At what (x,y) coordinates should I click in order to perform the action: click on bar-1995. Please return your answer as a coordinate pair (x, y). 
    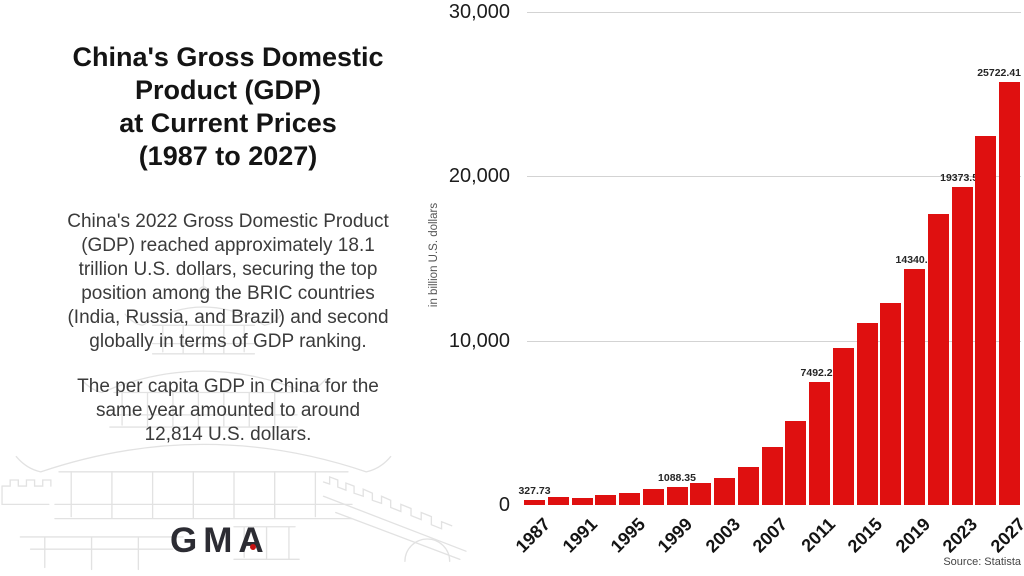
    Looking at the image, I should click on (629, 498).